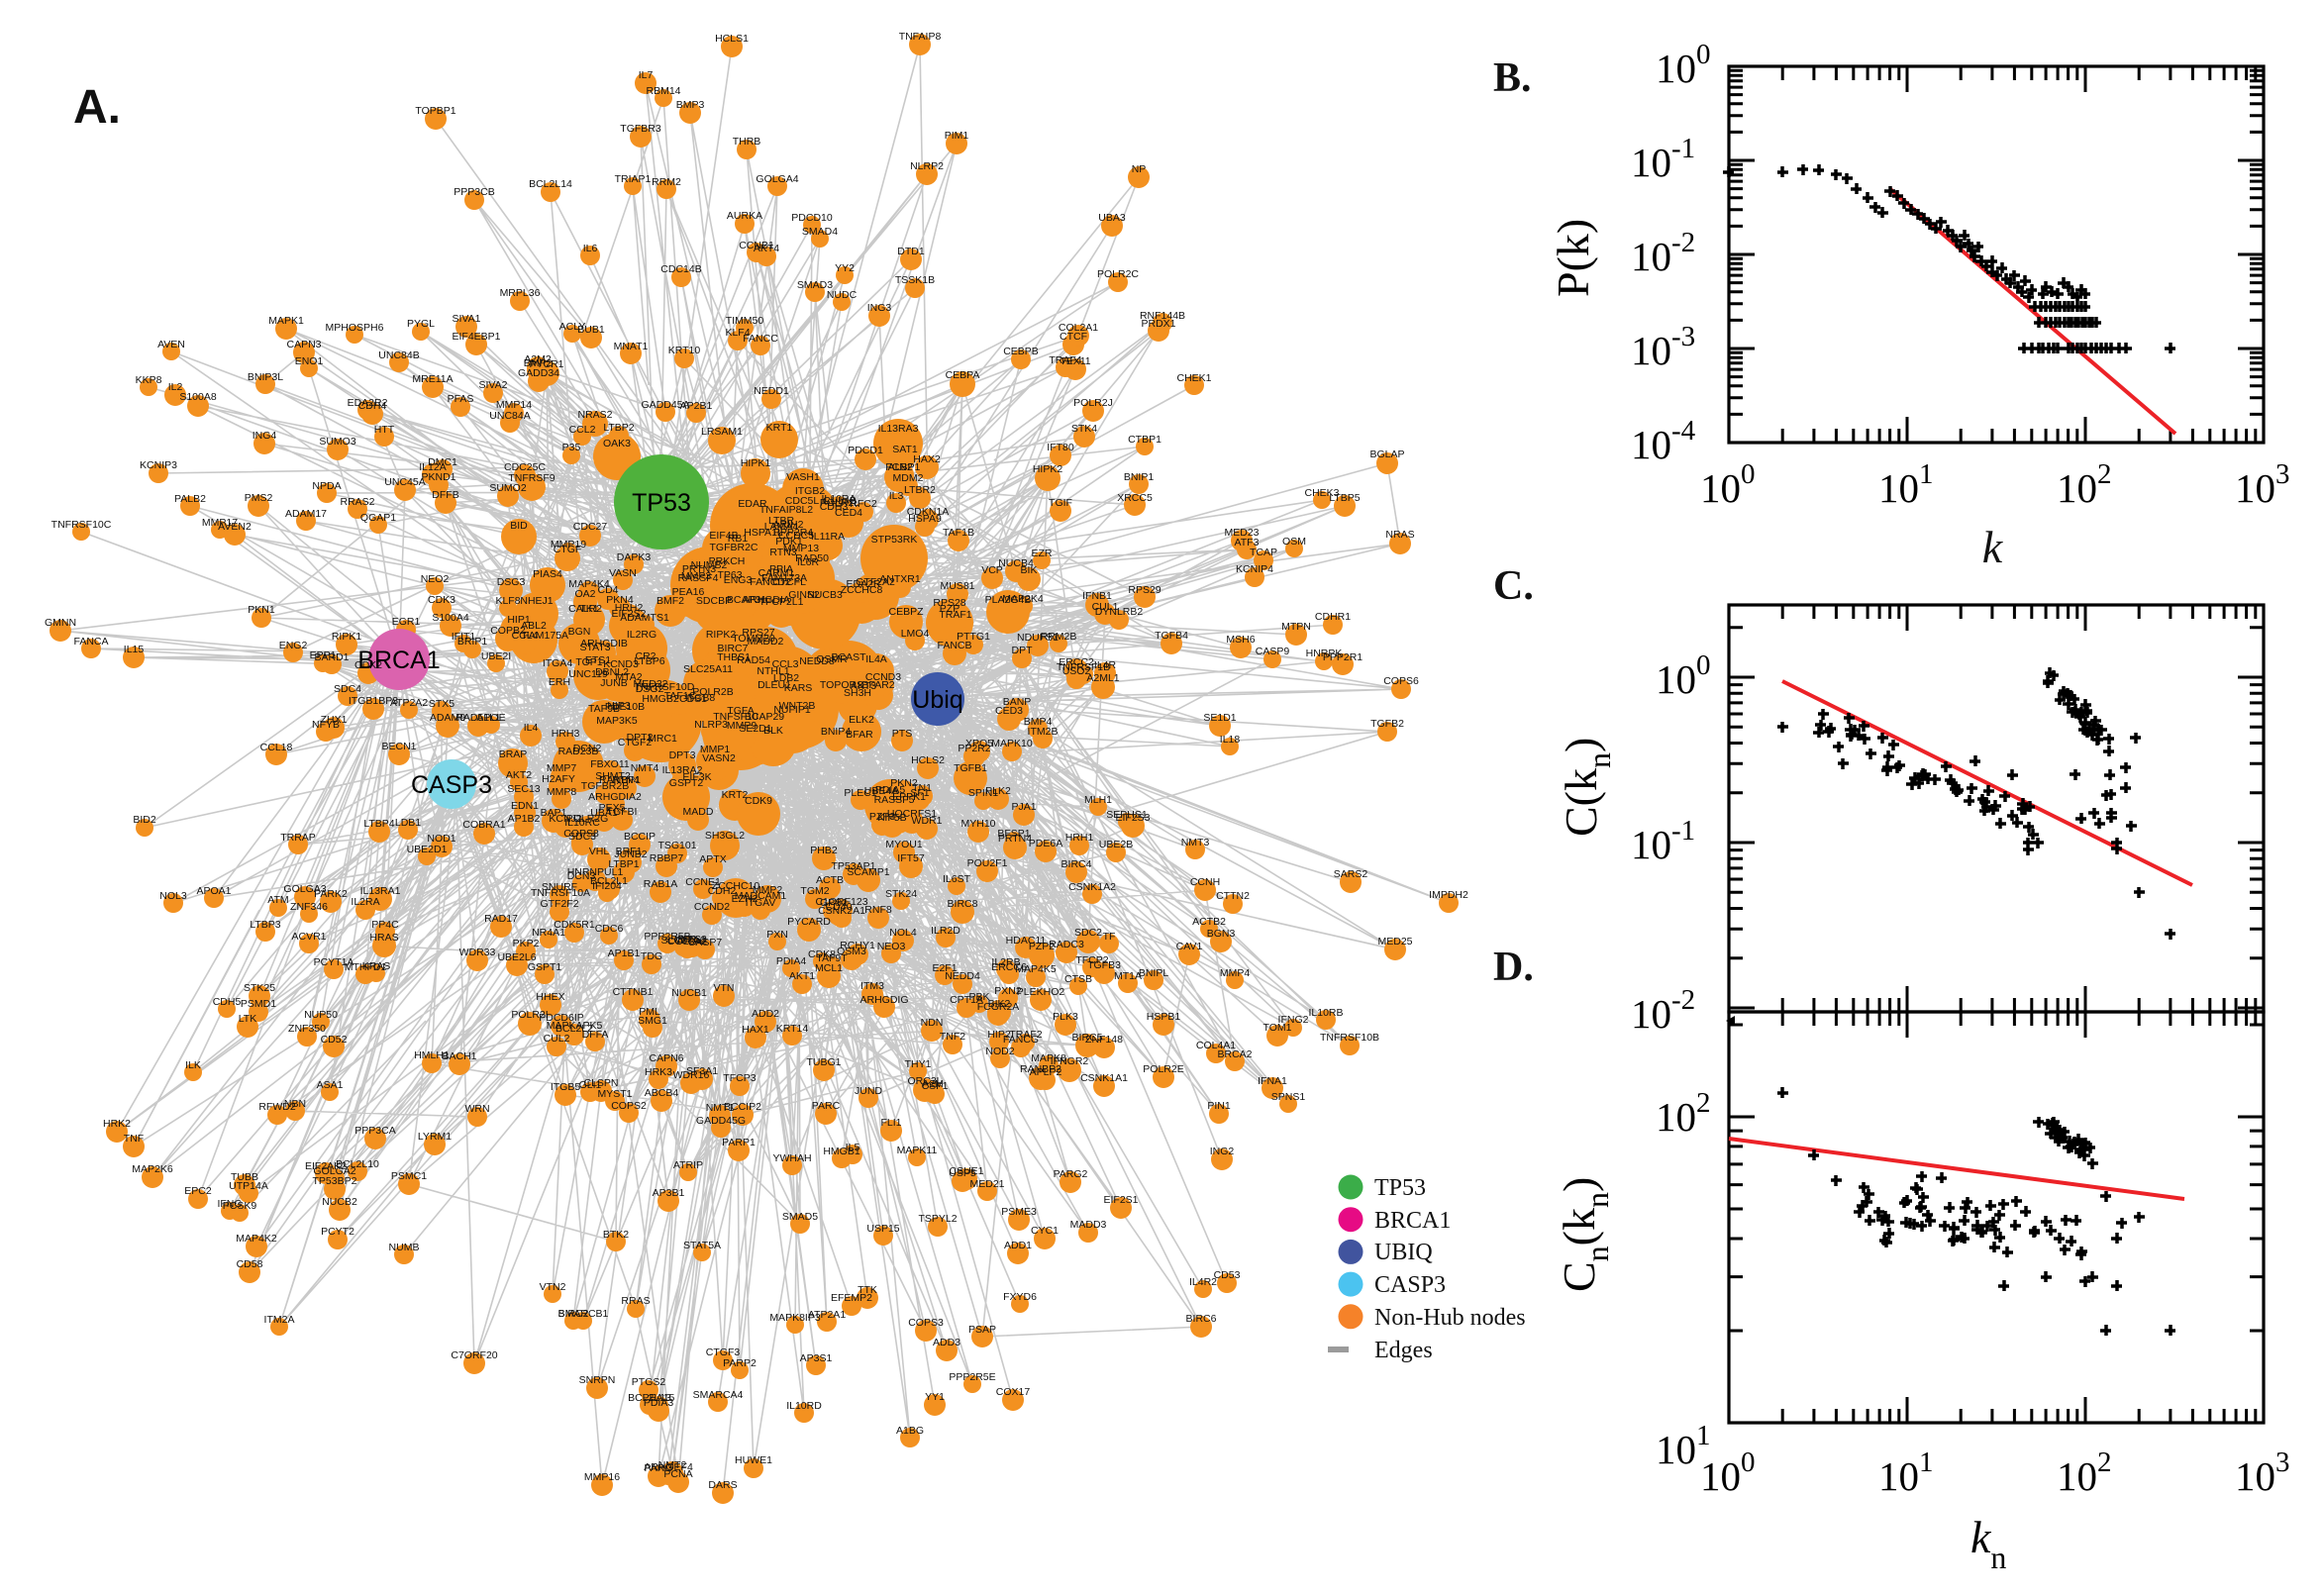 The width and height of the screenshot is (2323, 1596). Describe the element at coordinates (490, 718) in the screenshot. I see `svg-text: APOE` at that location.